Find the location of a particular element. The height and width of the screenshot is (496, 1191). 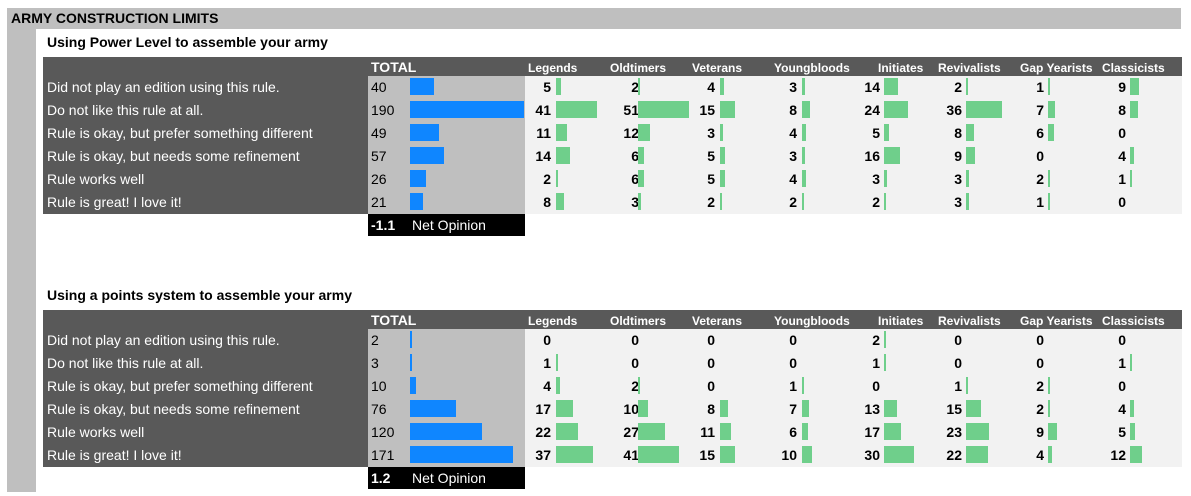

group-column-header: Initiates is located at coordinates (901, 321).